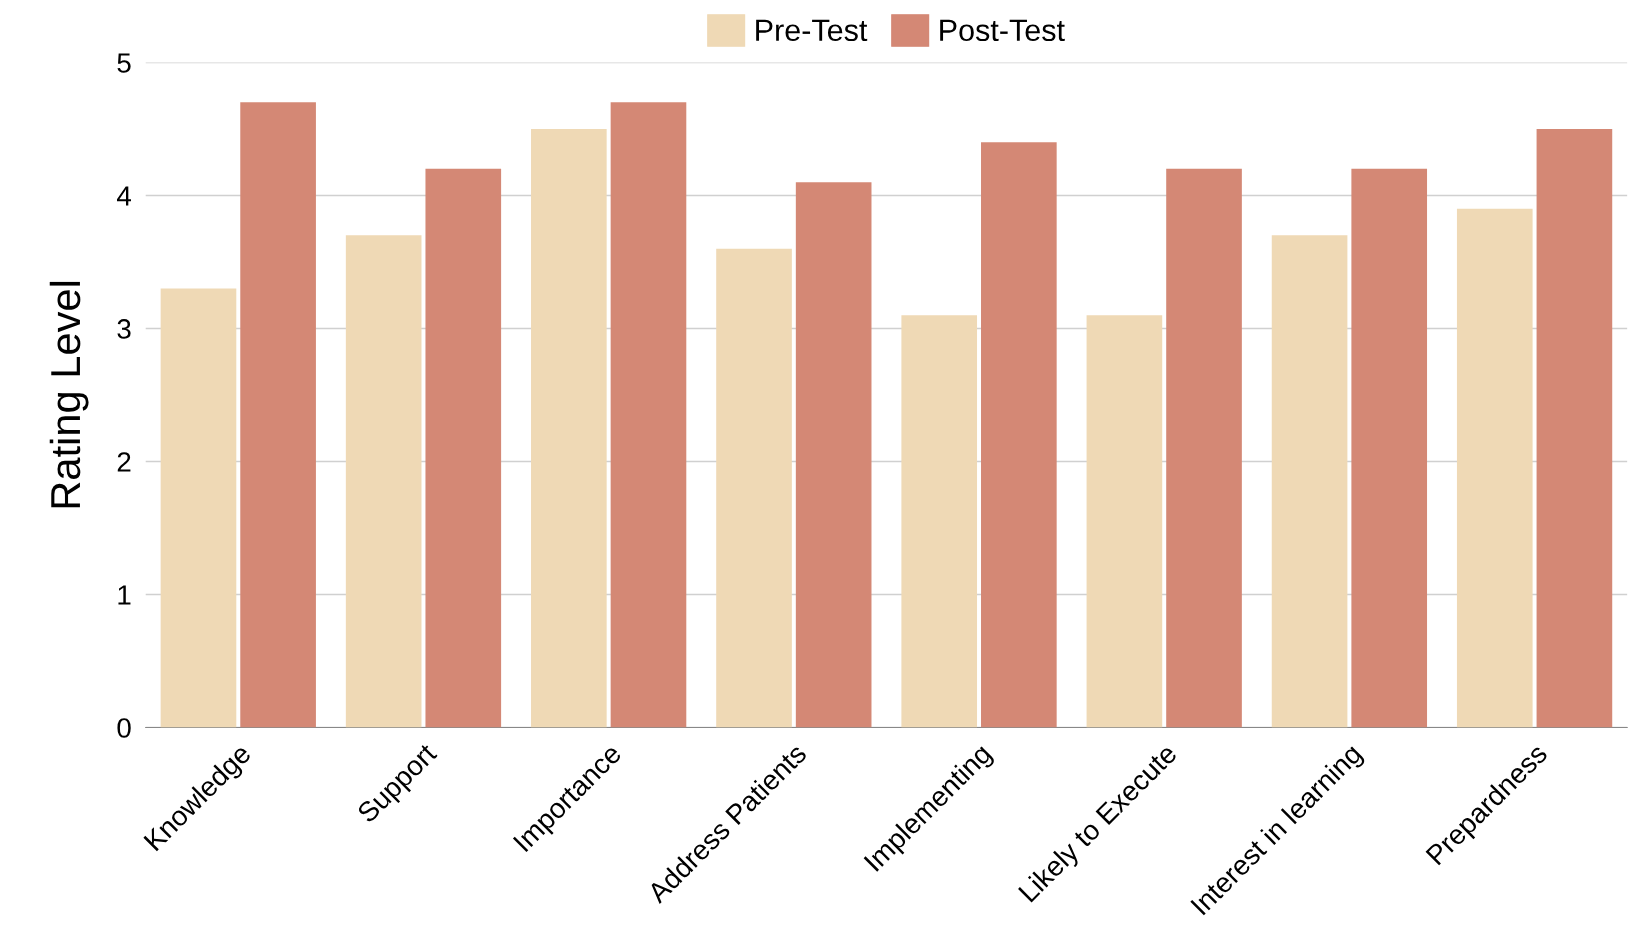 The image size is (1637, 946). Describe the element at coordinates (124, 462) in the screenshot. I see `y-tick-label: 2` at that location.